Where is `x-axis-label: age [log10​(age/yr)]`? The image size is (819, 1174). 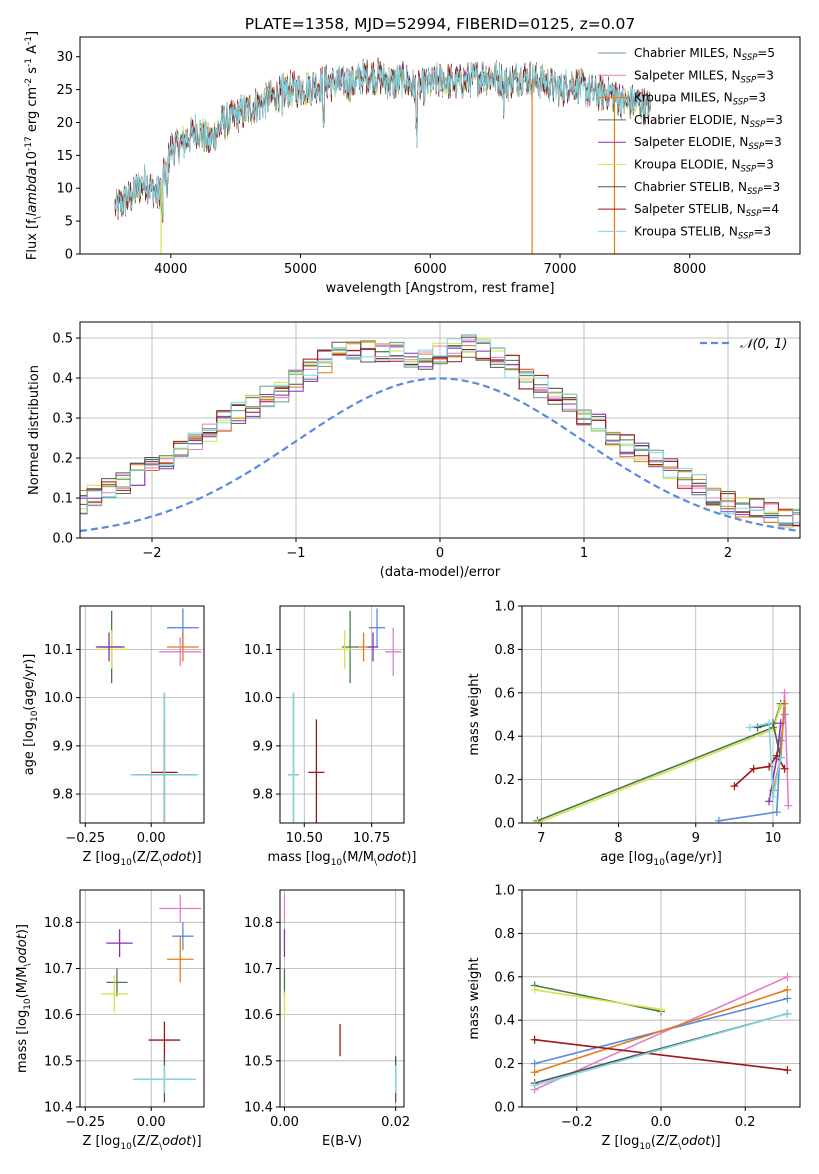 x-axis-label: age [log10​(age/yr)] is located at coordinates (661, 859).